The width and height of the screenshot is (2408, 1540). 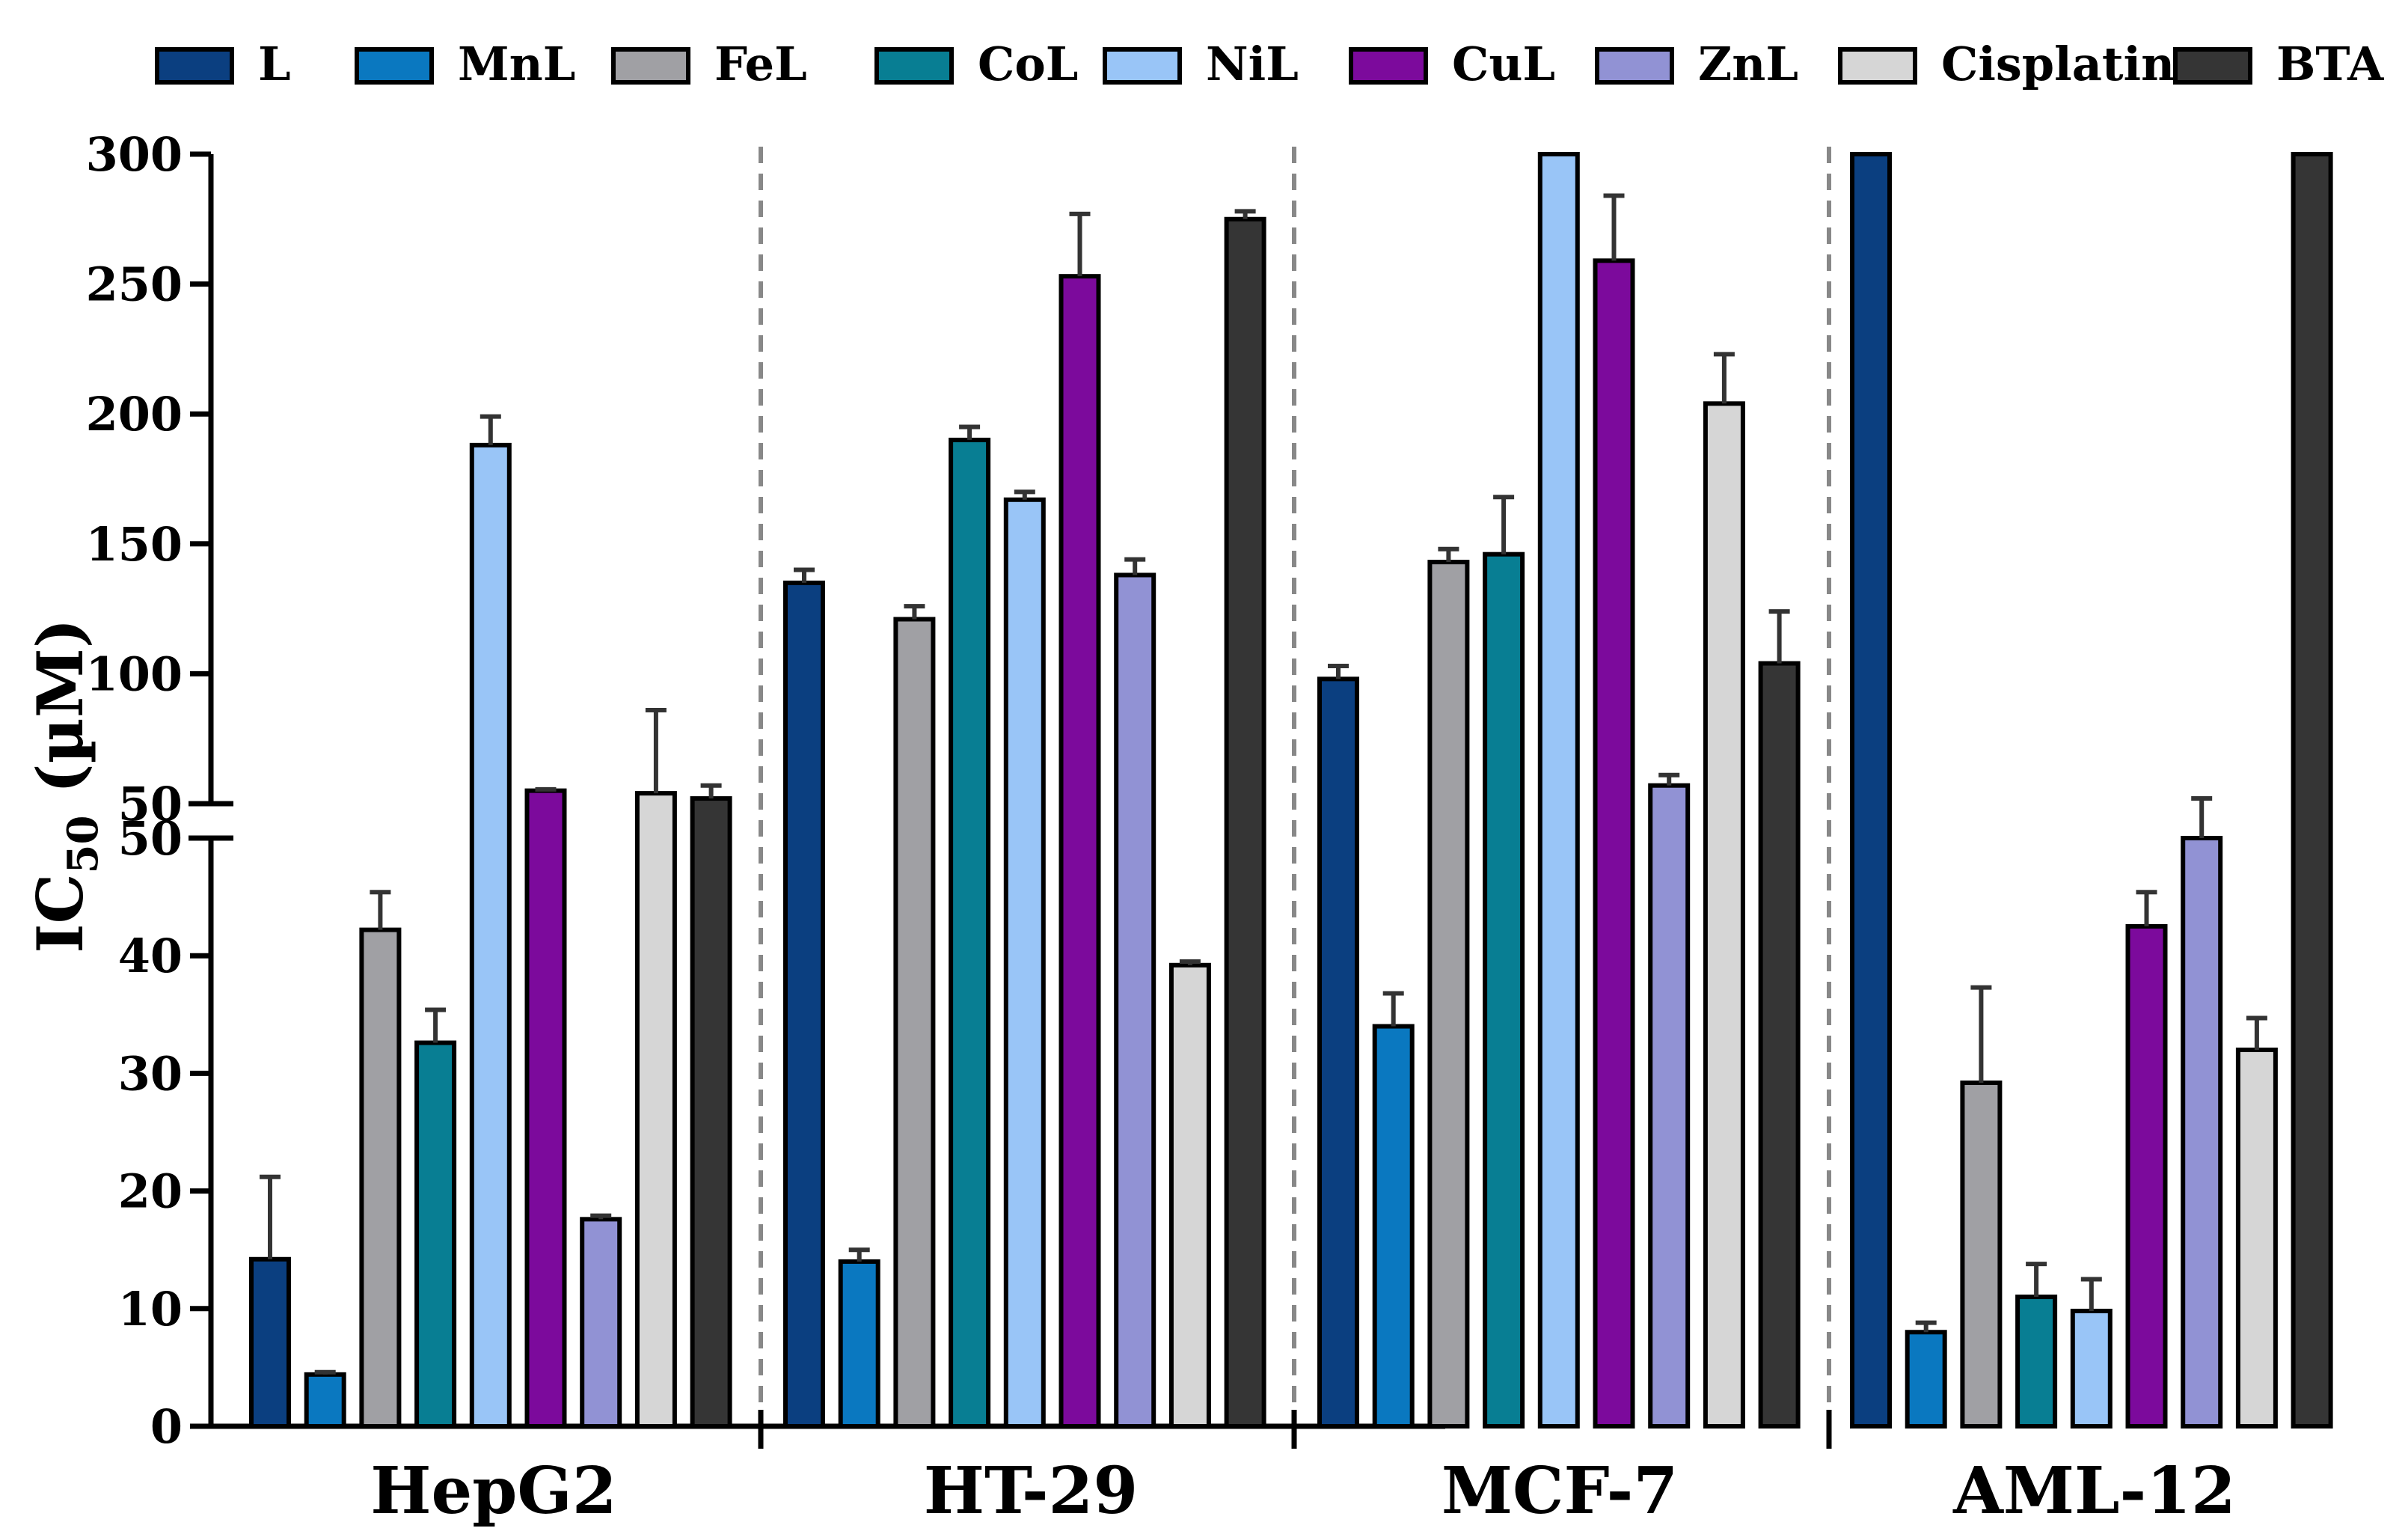 What do you see at coordinates (2330, 64) in the screenshot?
I see `legend-label: BTA` at bounding box center [2330, 64].